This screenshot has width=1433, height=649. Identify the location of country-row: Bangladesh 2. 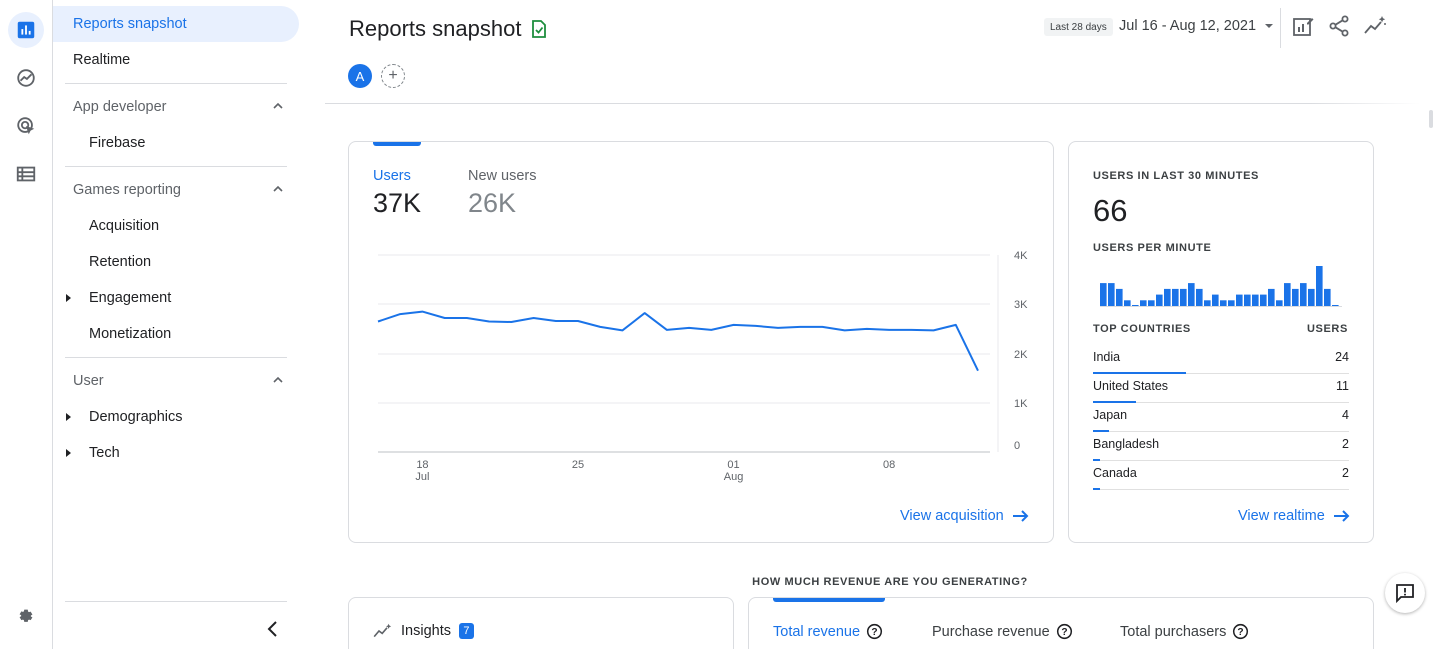
(1221, 446).